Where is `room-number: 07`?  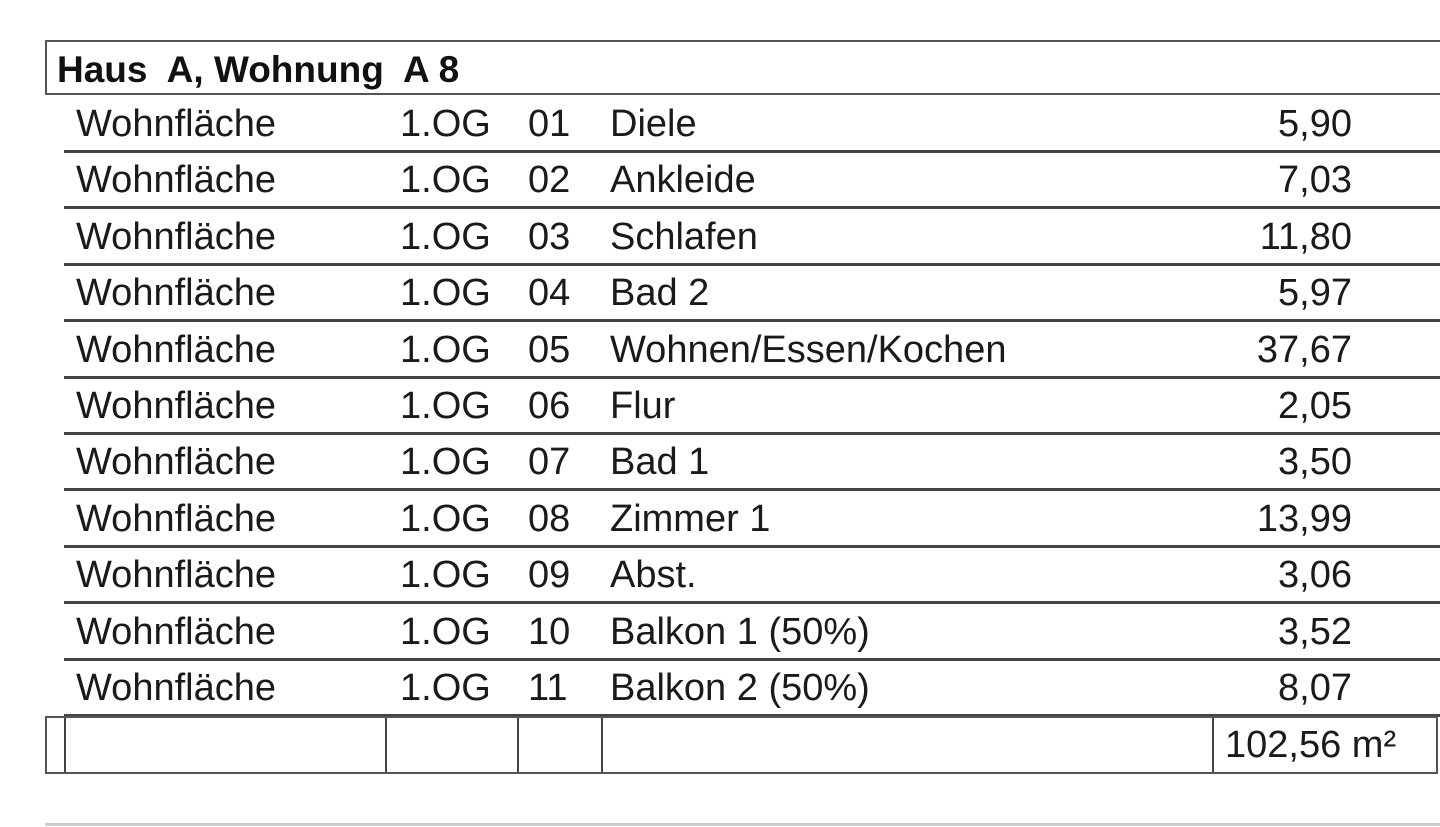 room-number: 07 is located at coordinates (549, 462).